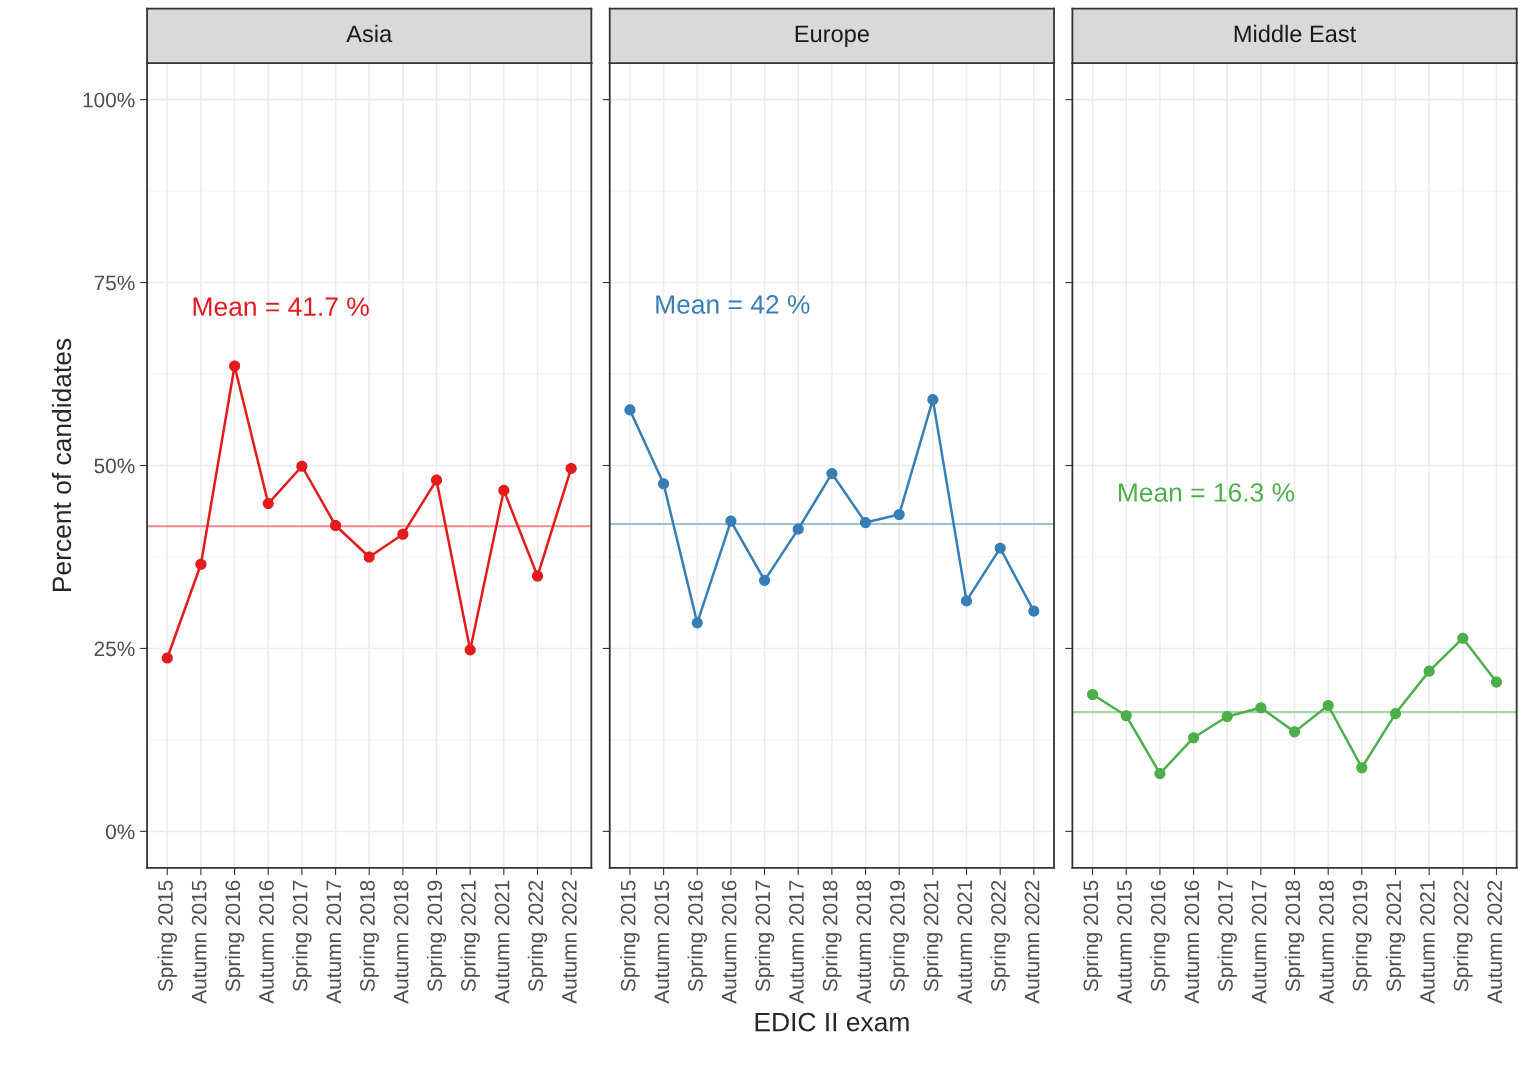 This screenshot has width=1532, height=1087. I want to click on x-axis-title: EDIC II exam, so click(832, 1022).